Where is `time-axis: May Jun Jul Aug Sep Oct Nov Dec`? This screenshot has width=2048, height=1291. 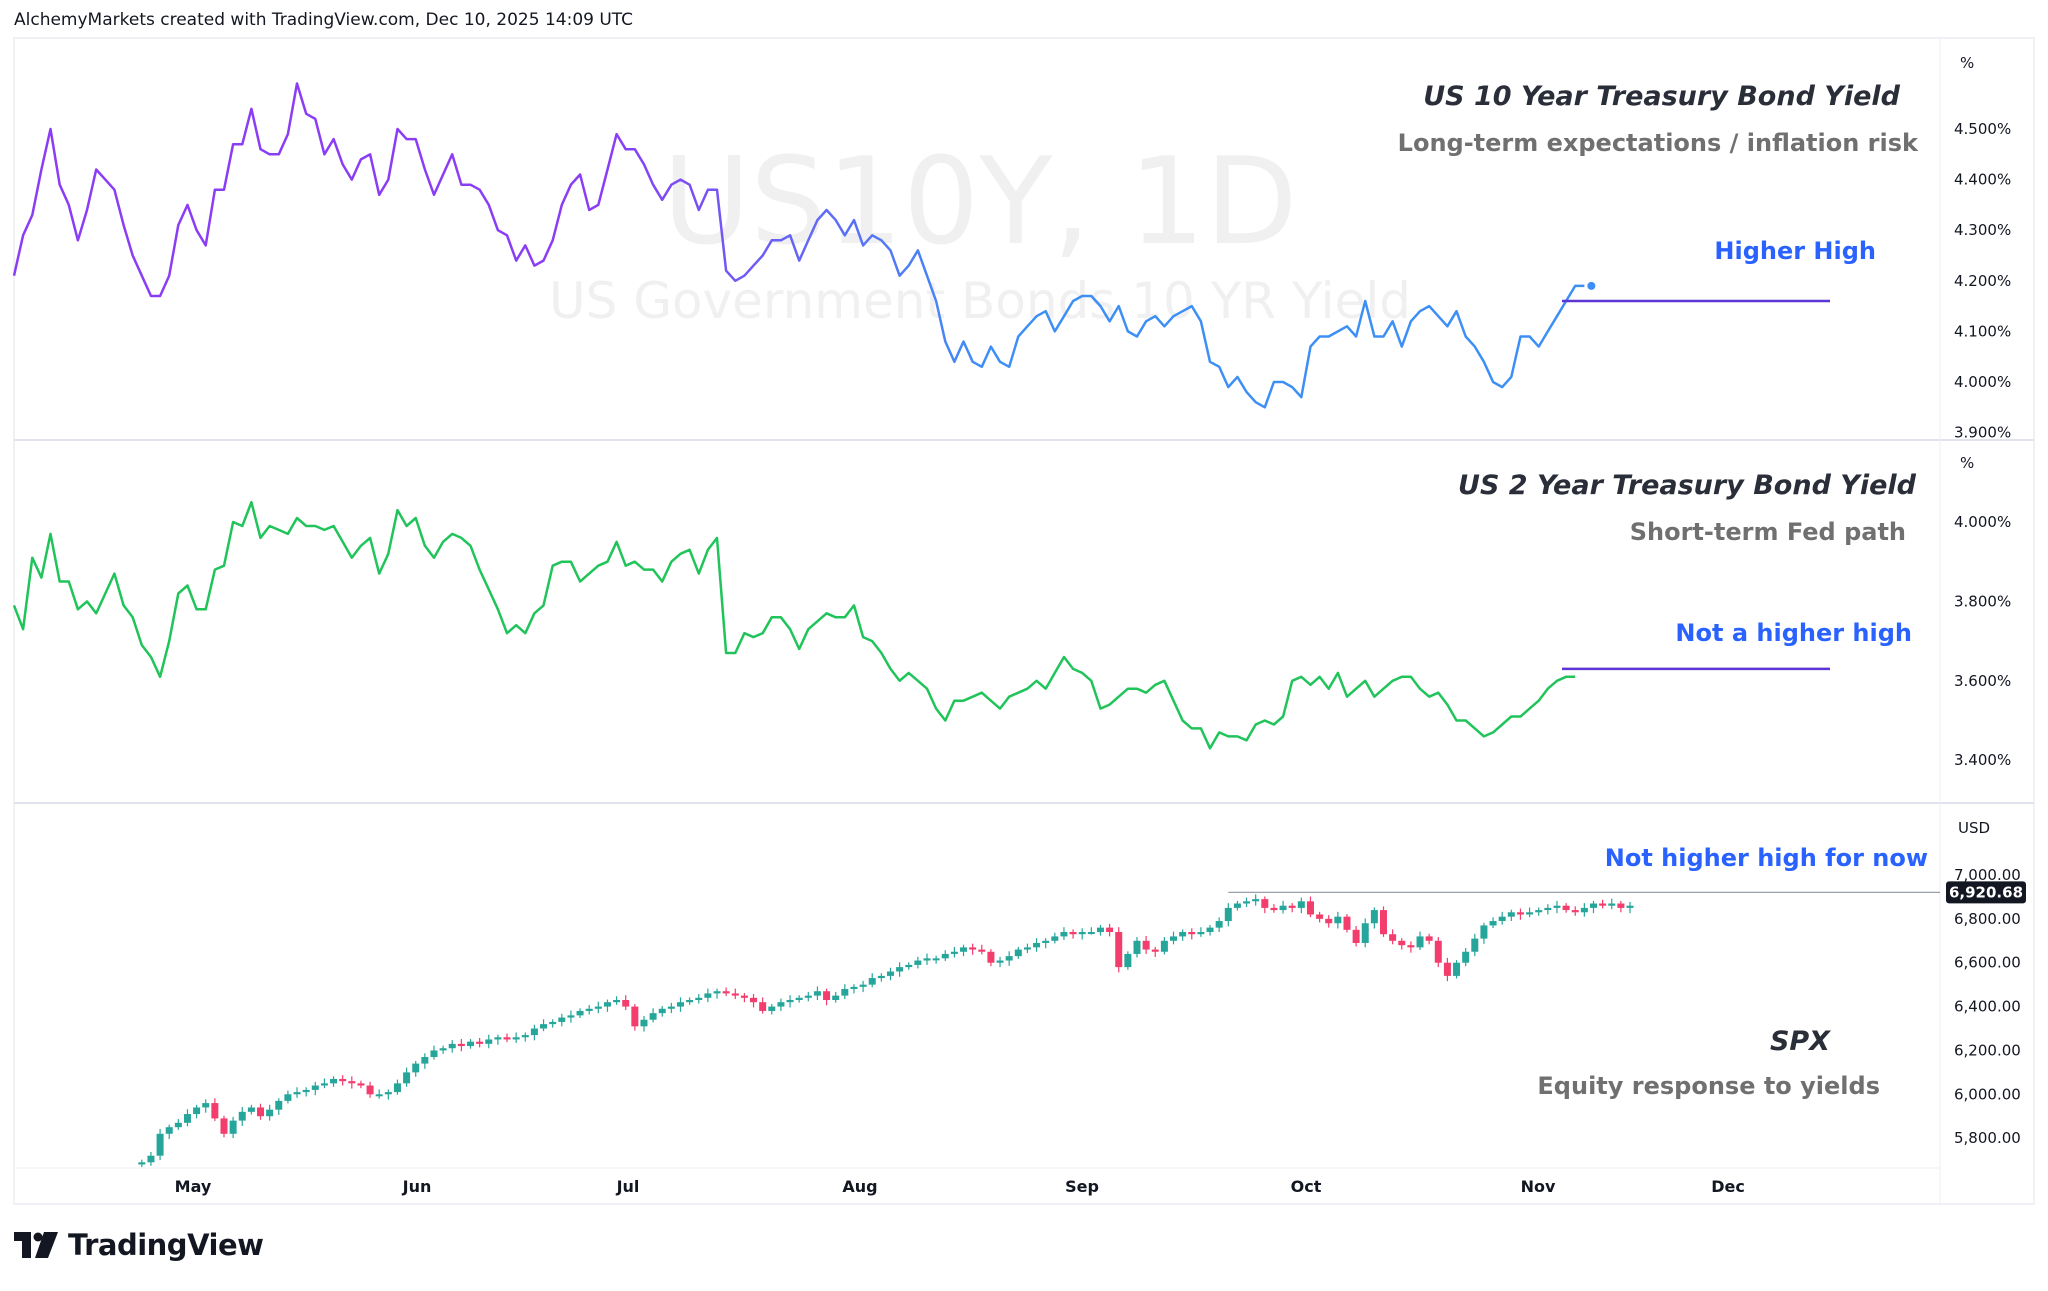
time-axis: May Jun Jul Aug Sep Oct Nov Dec is located at coordinates (960, 1186).